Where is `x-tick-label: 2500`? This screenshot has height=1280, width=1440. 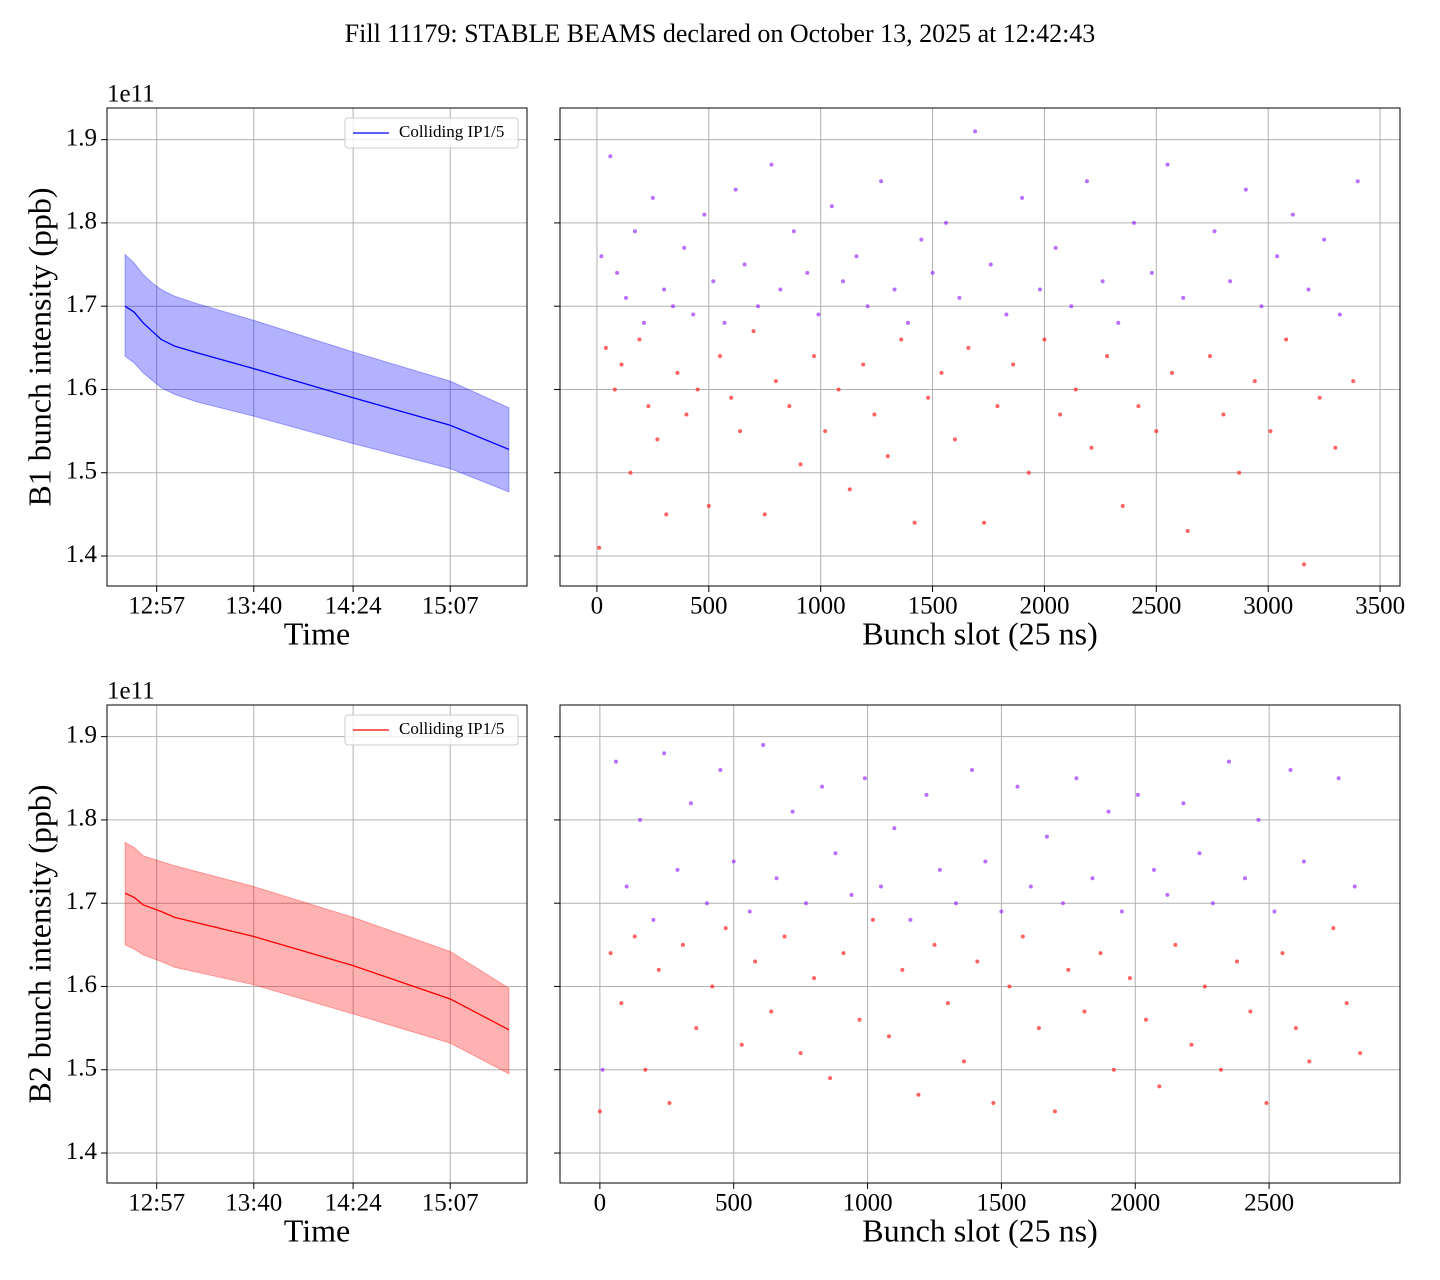 x-tick-label: 2500 is located at coordinates (1269, 1203).